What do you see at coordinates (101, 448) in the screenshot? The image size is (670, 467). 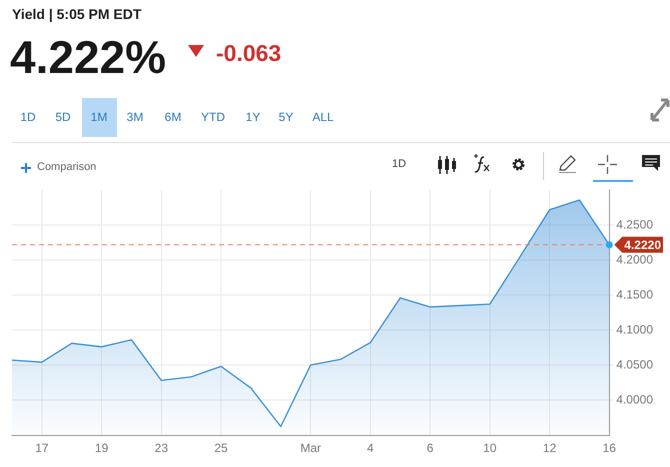 I see `x-tick-label: 19` at bounding box center [101, 448].